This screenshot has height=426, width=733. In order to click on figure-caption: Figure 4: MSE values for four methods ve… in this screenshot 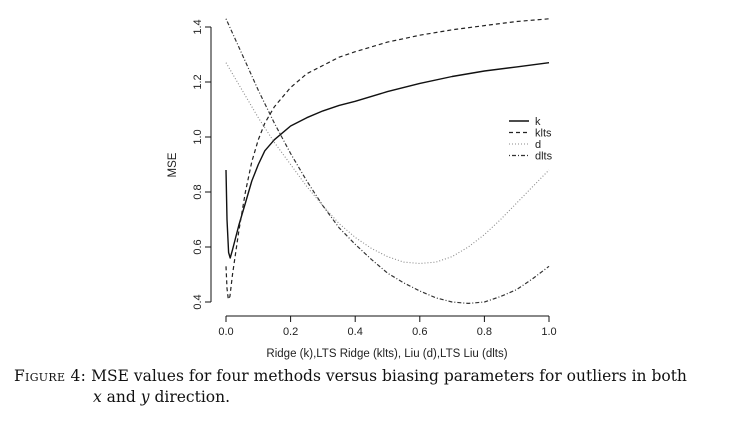, I will do `click(370, 387)`.